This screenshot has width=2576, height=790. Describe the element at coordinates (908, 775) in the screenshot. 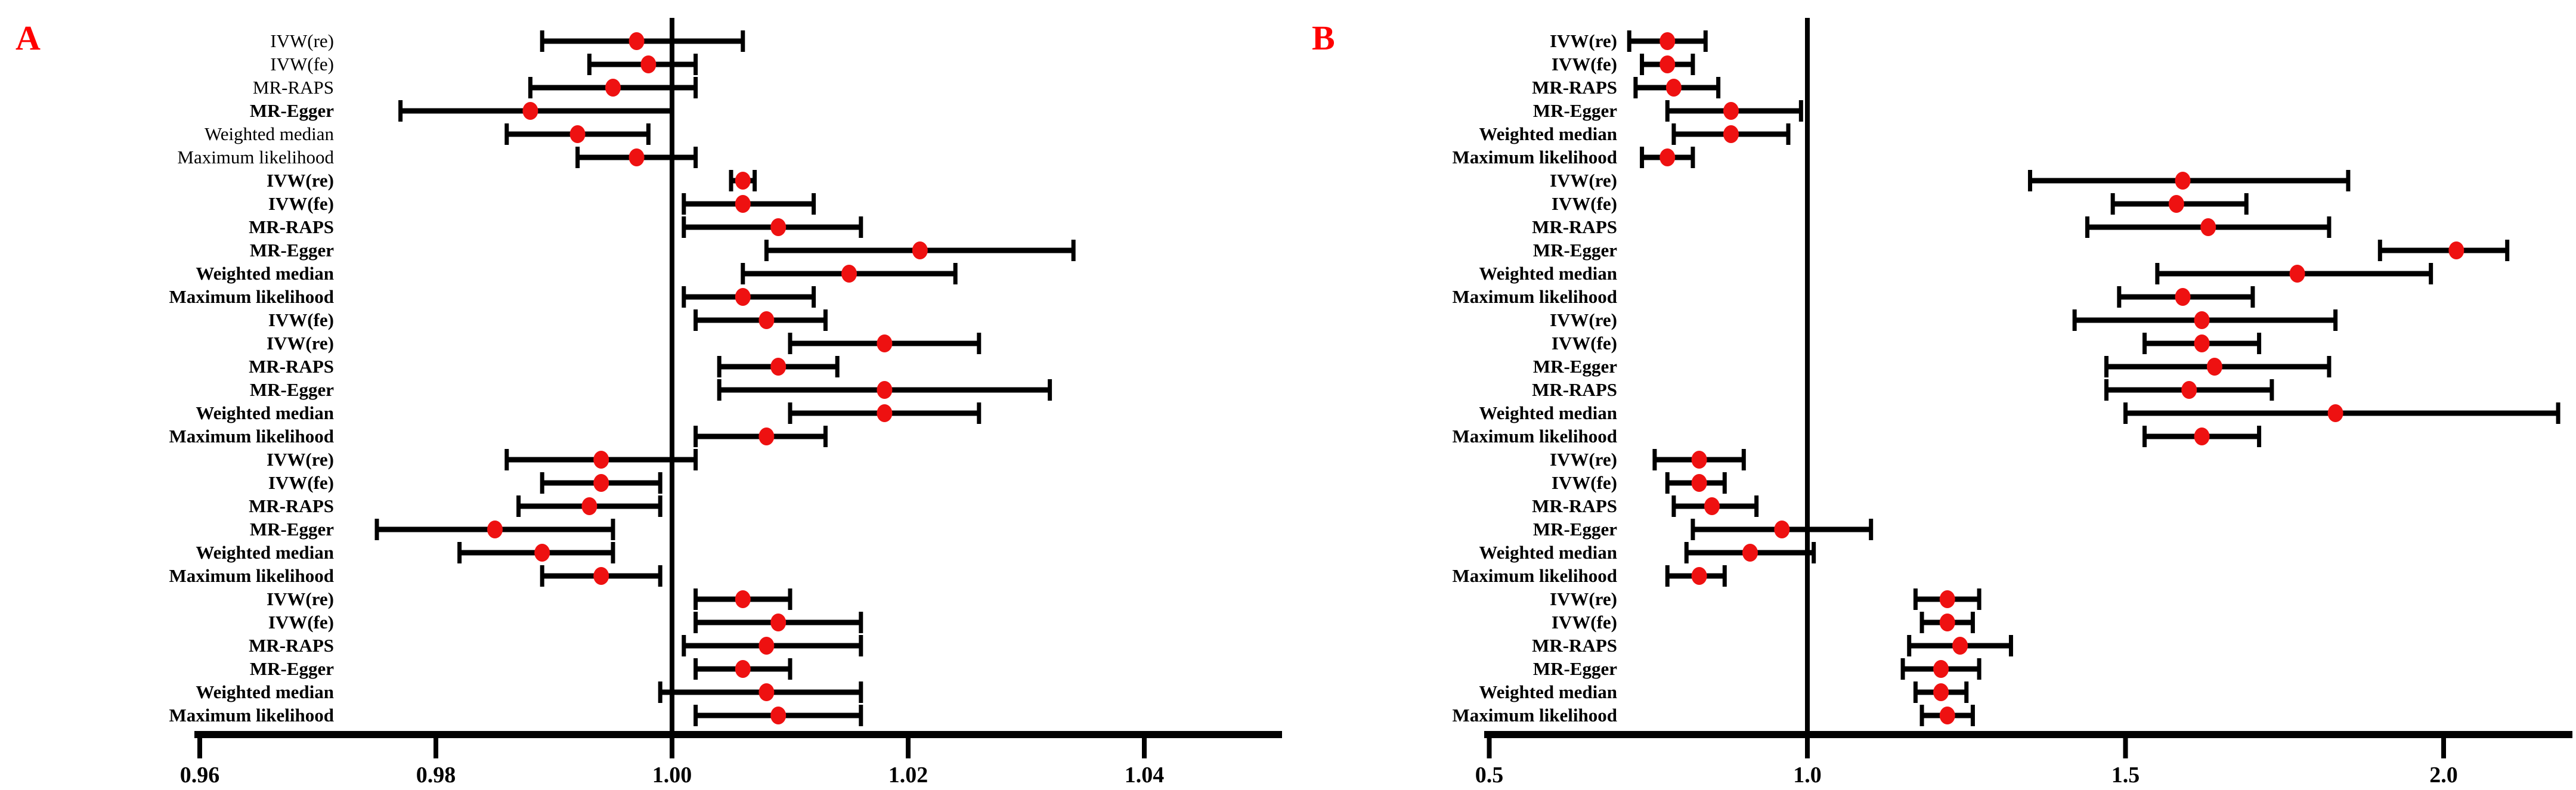

I see `x-tick-label: 1.02` at that location.